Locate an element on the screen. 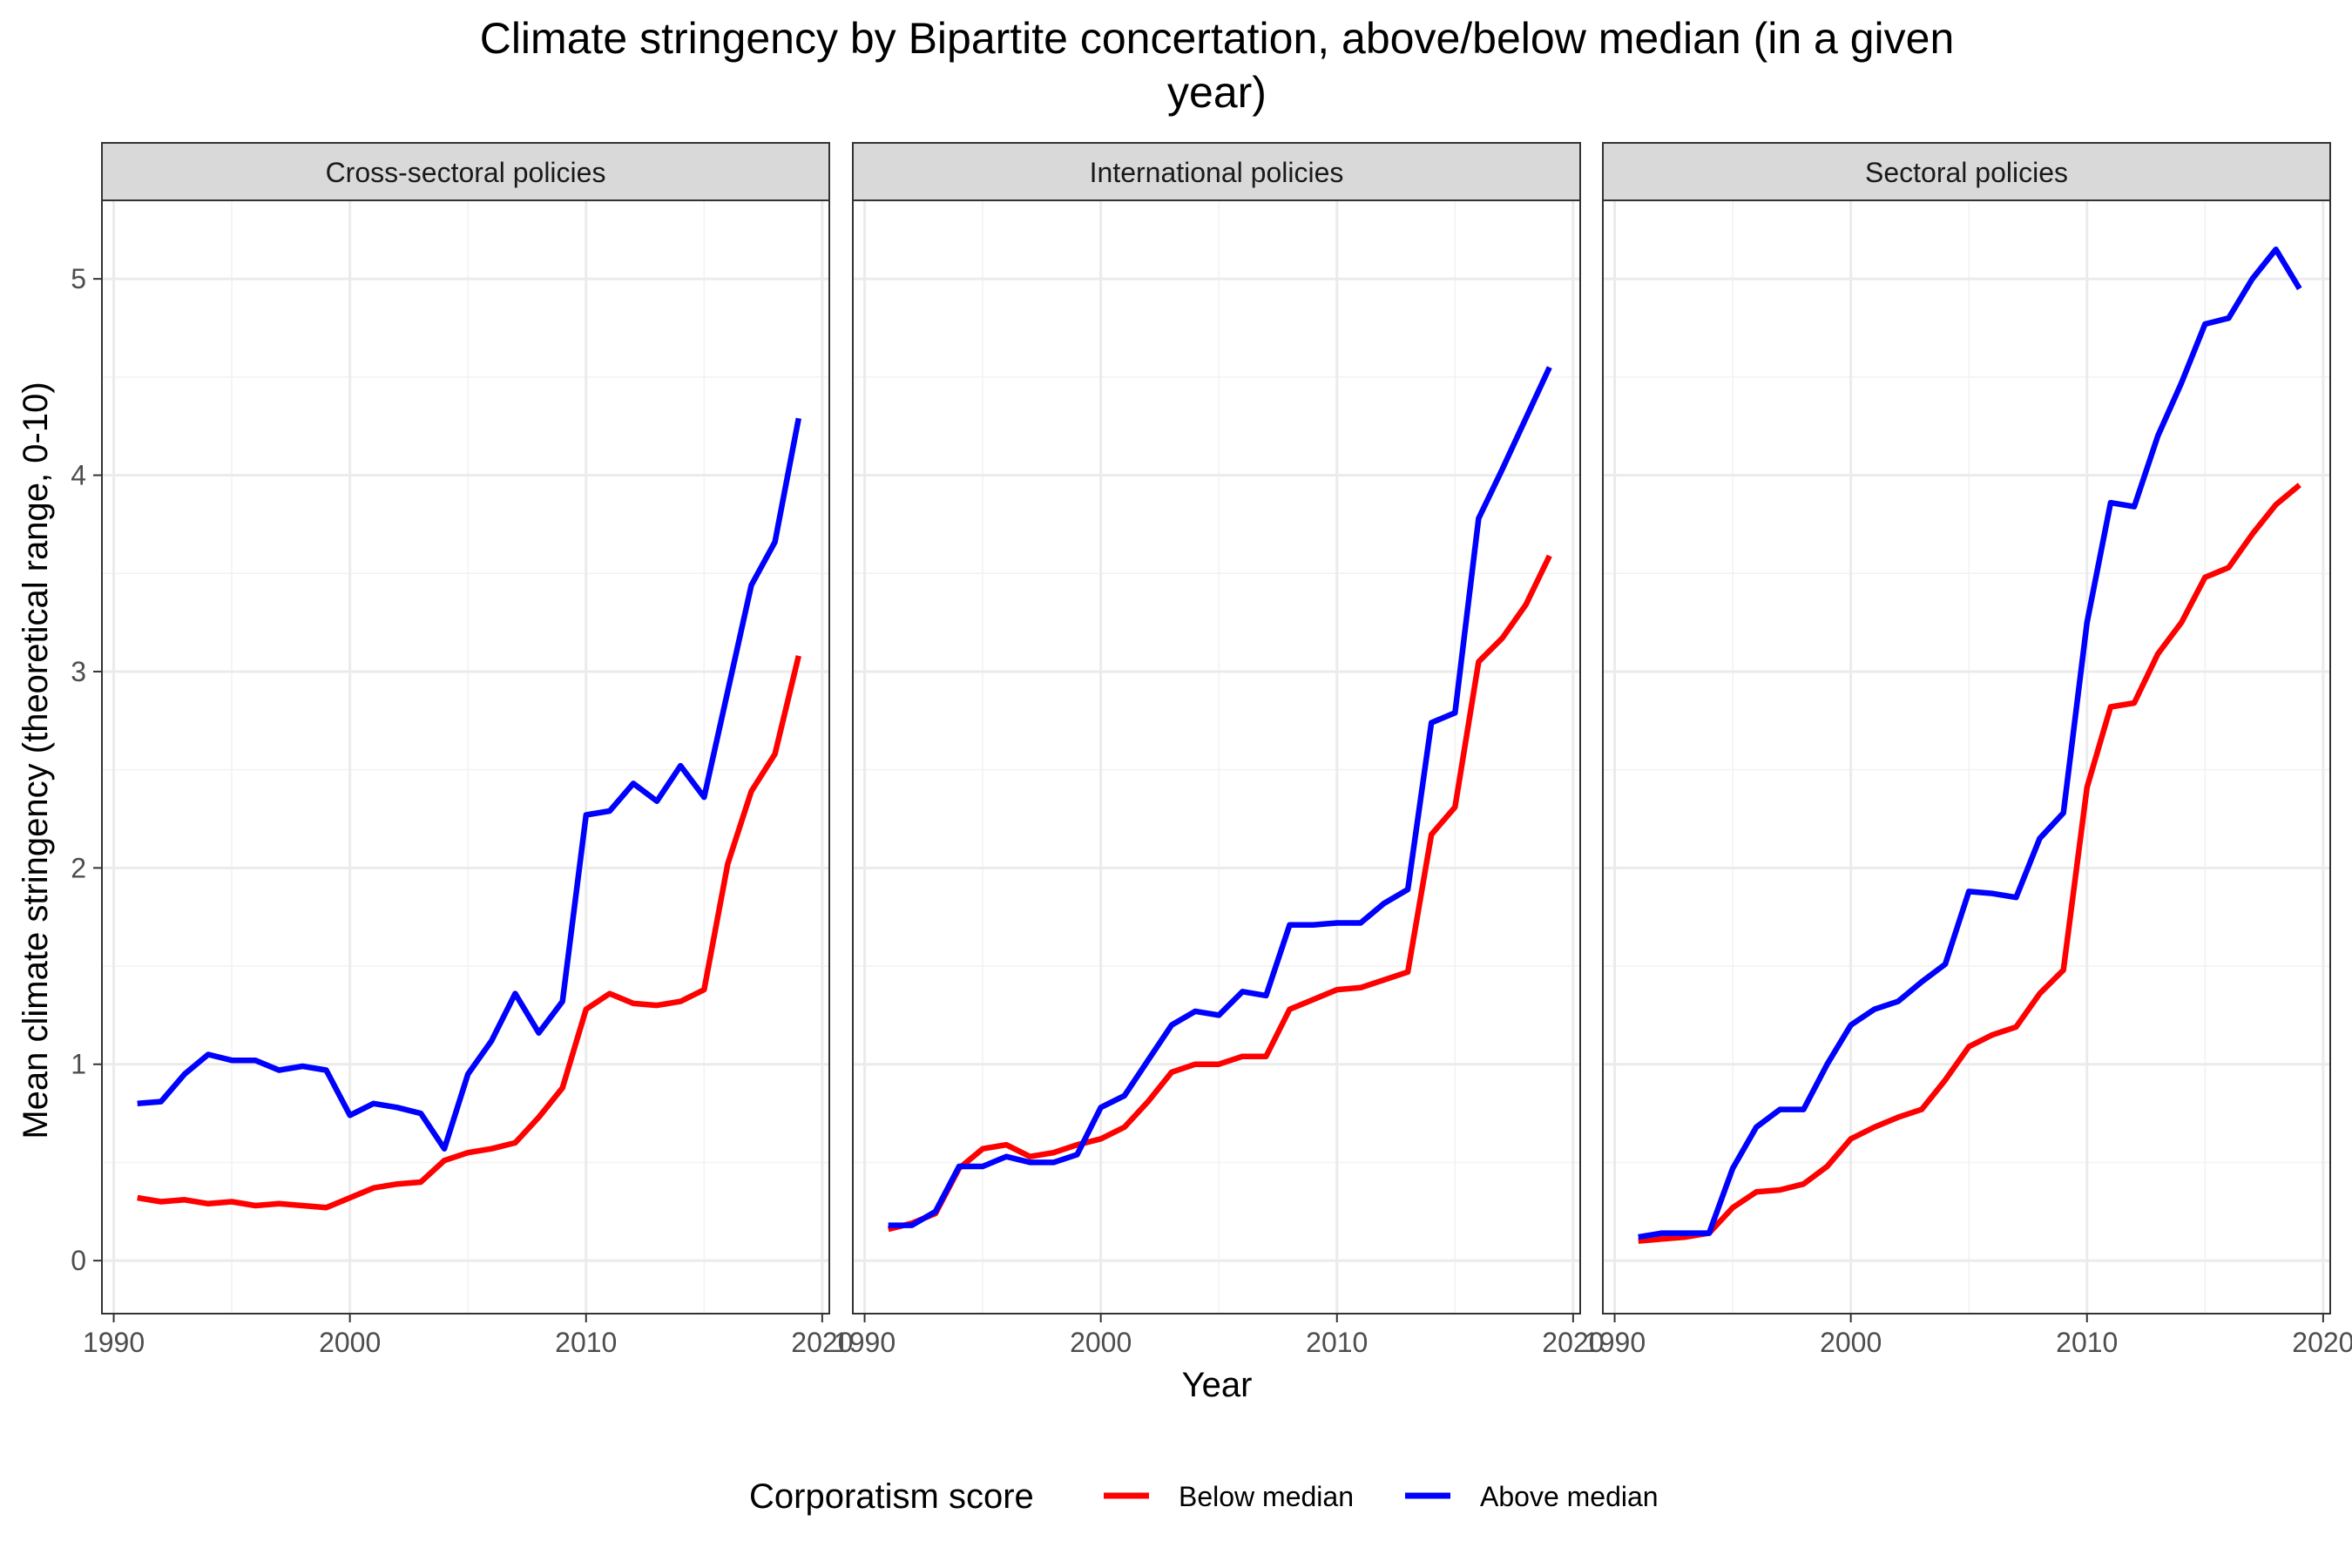 The image size is (2352, 1568). y-tick-label: 5 is located at coordinates (78, 278).